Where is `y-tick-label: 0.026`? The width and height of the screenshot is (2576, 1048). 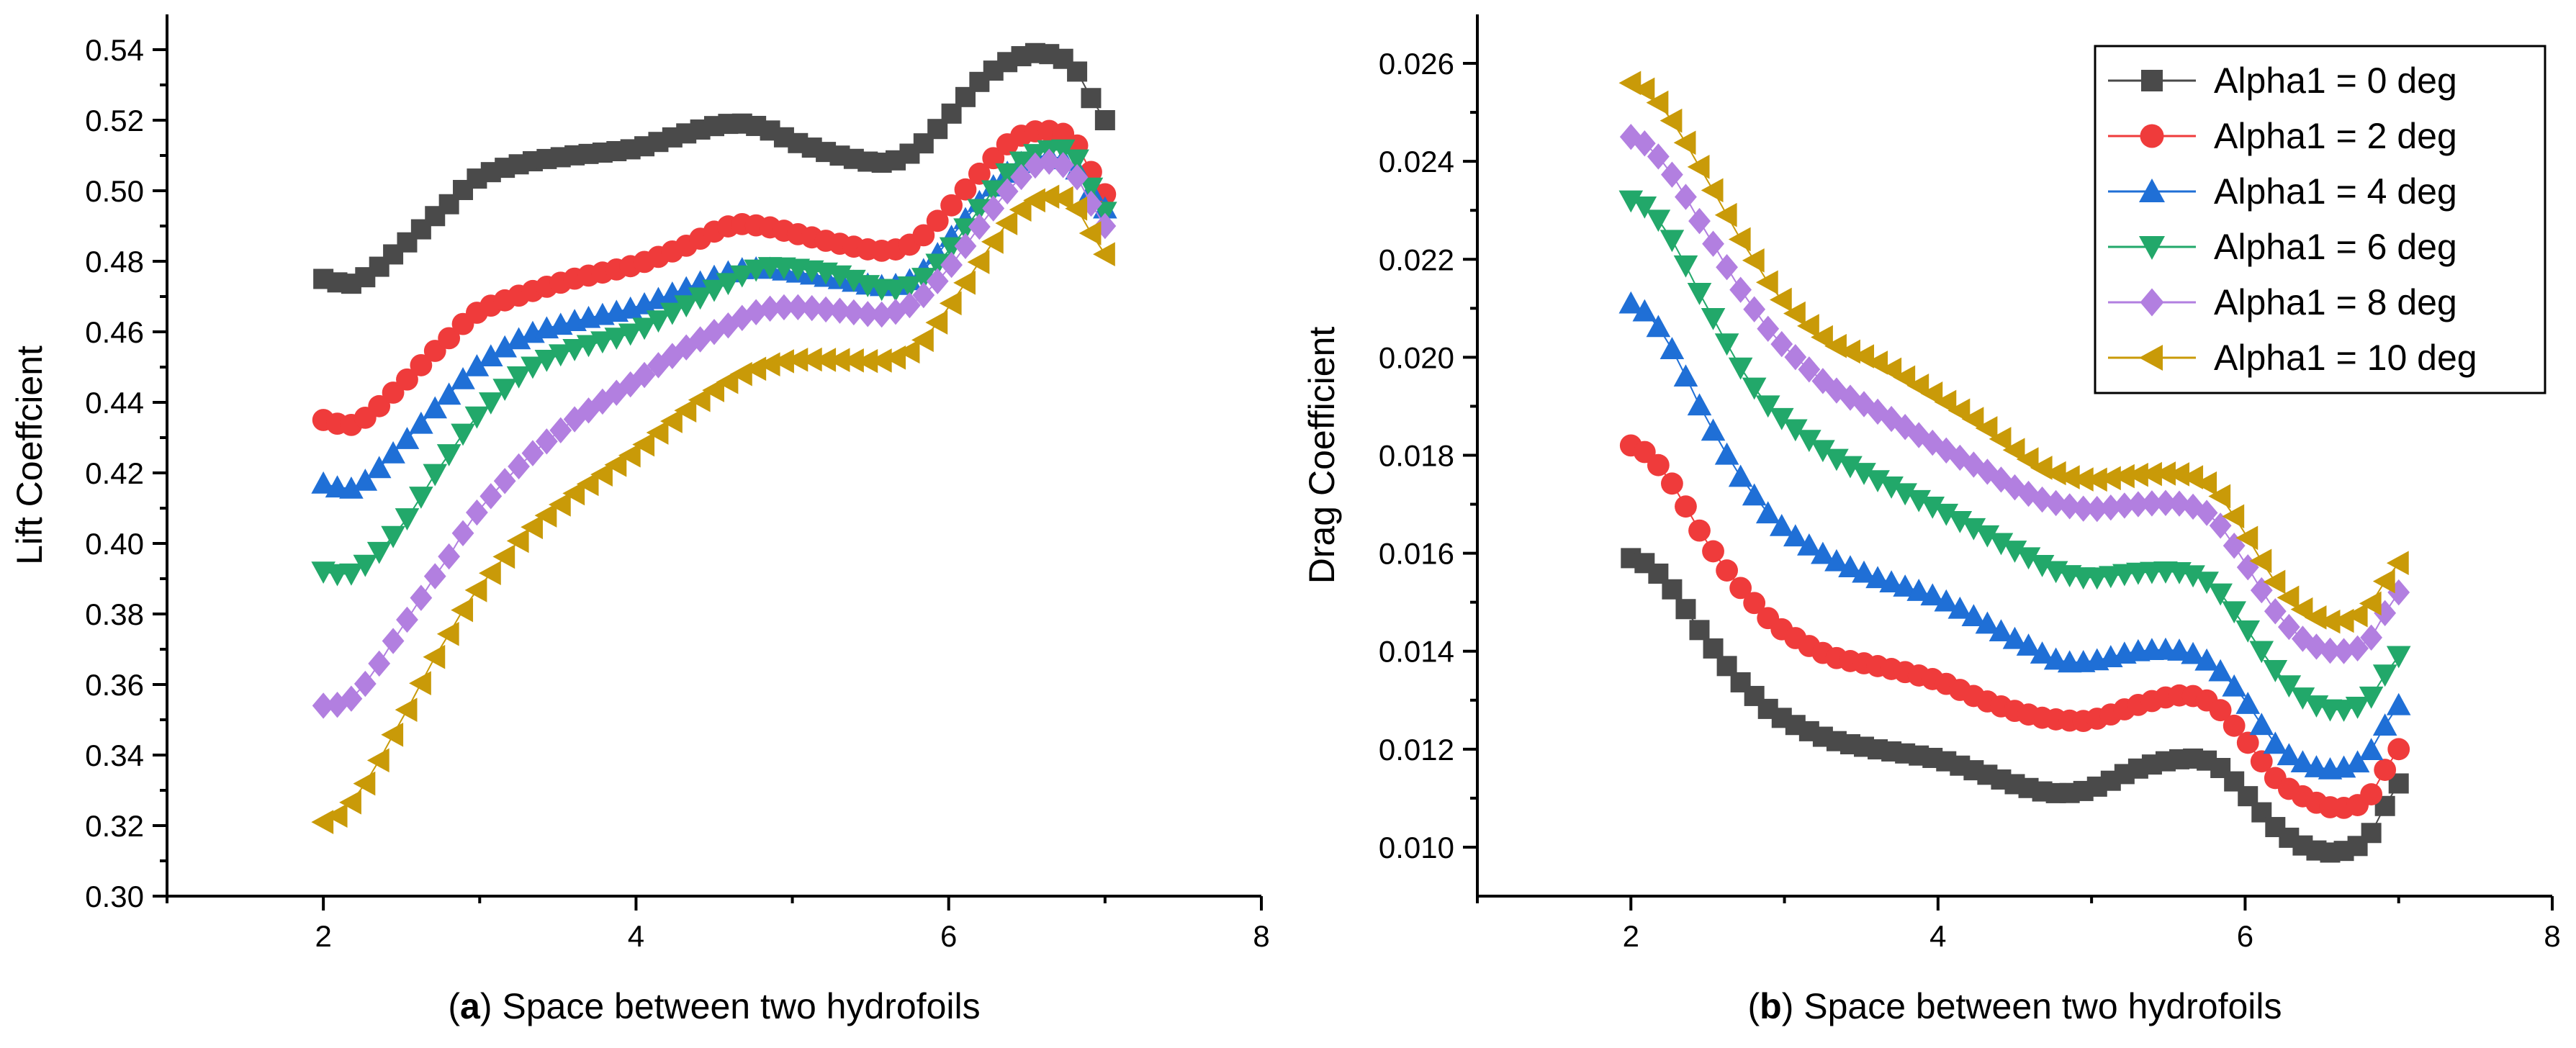
y-tick-label: 0.026 is located at coordinates (1416, 64).